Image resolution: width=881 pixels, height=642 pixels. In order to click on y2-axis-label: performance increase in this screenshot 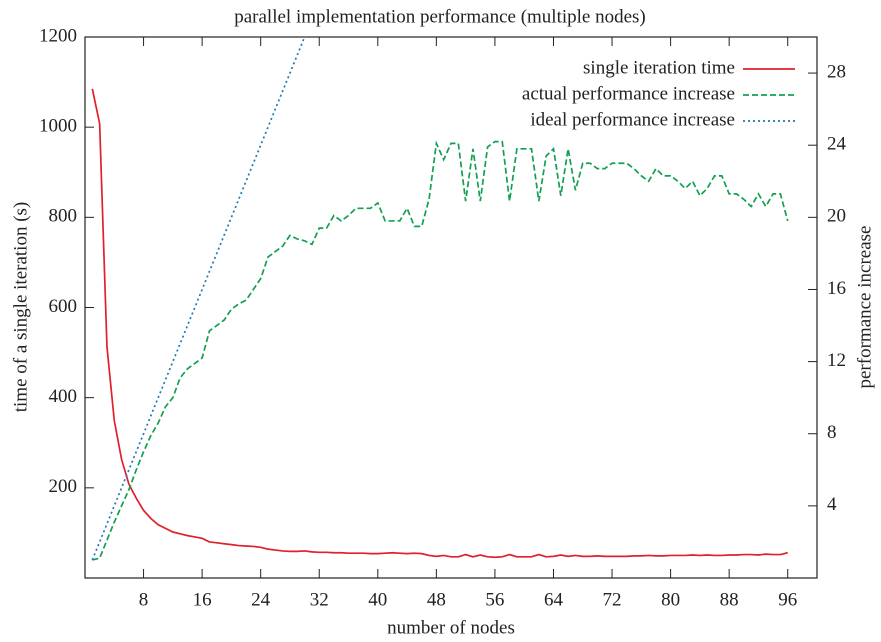, I will do `click(864, 307)`.